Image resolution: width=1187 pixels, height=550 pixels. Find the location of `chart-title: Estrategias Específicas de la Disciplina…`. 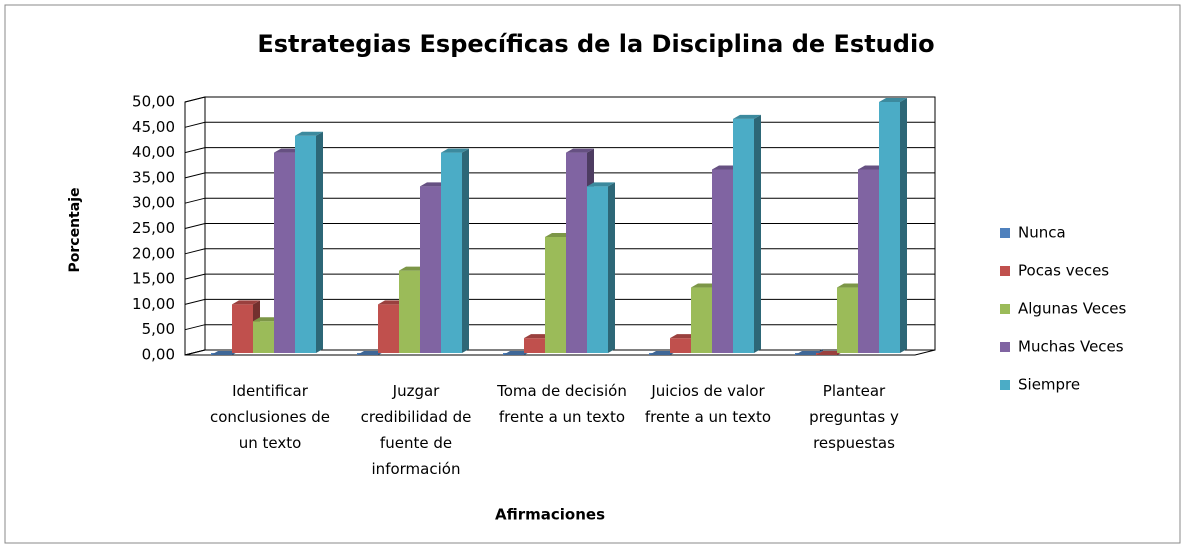

chart-title: Estrategias Específicas de la Disciplina… is located at coordinates (595, 44).